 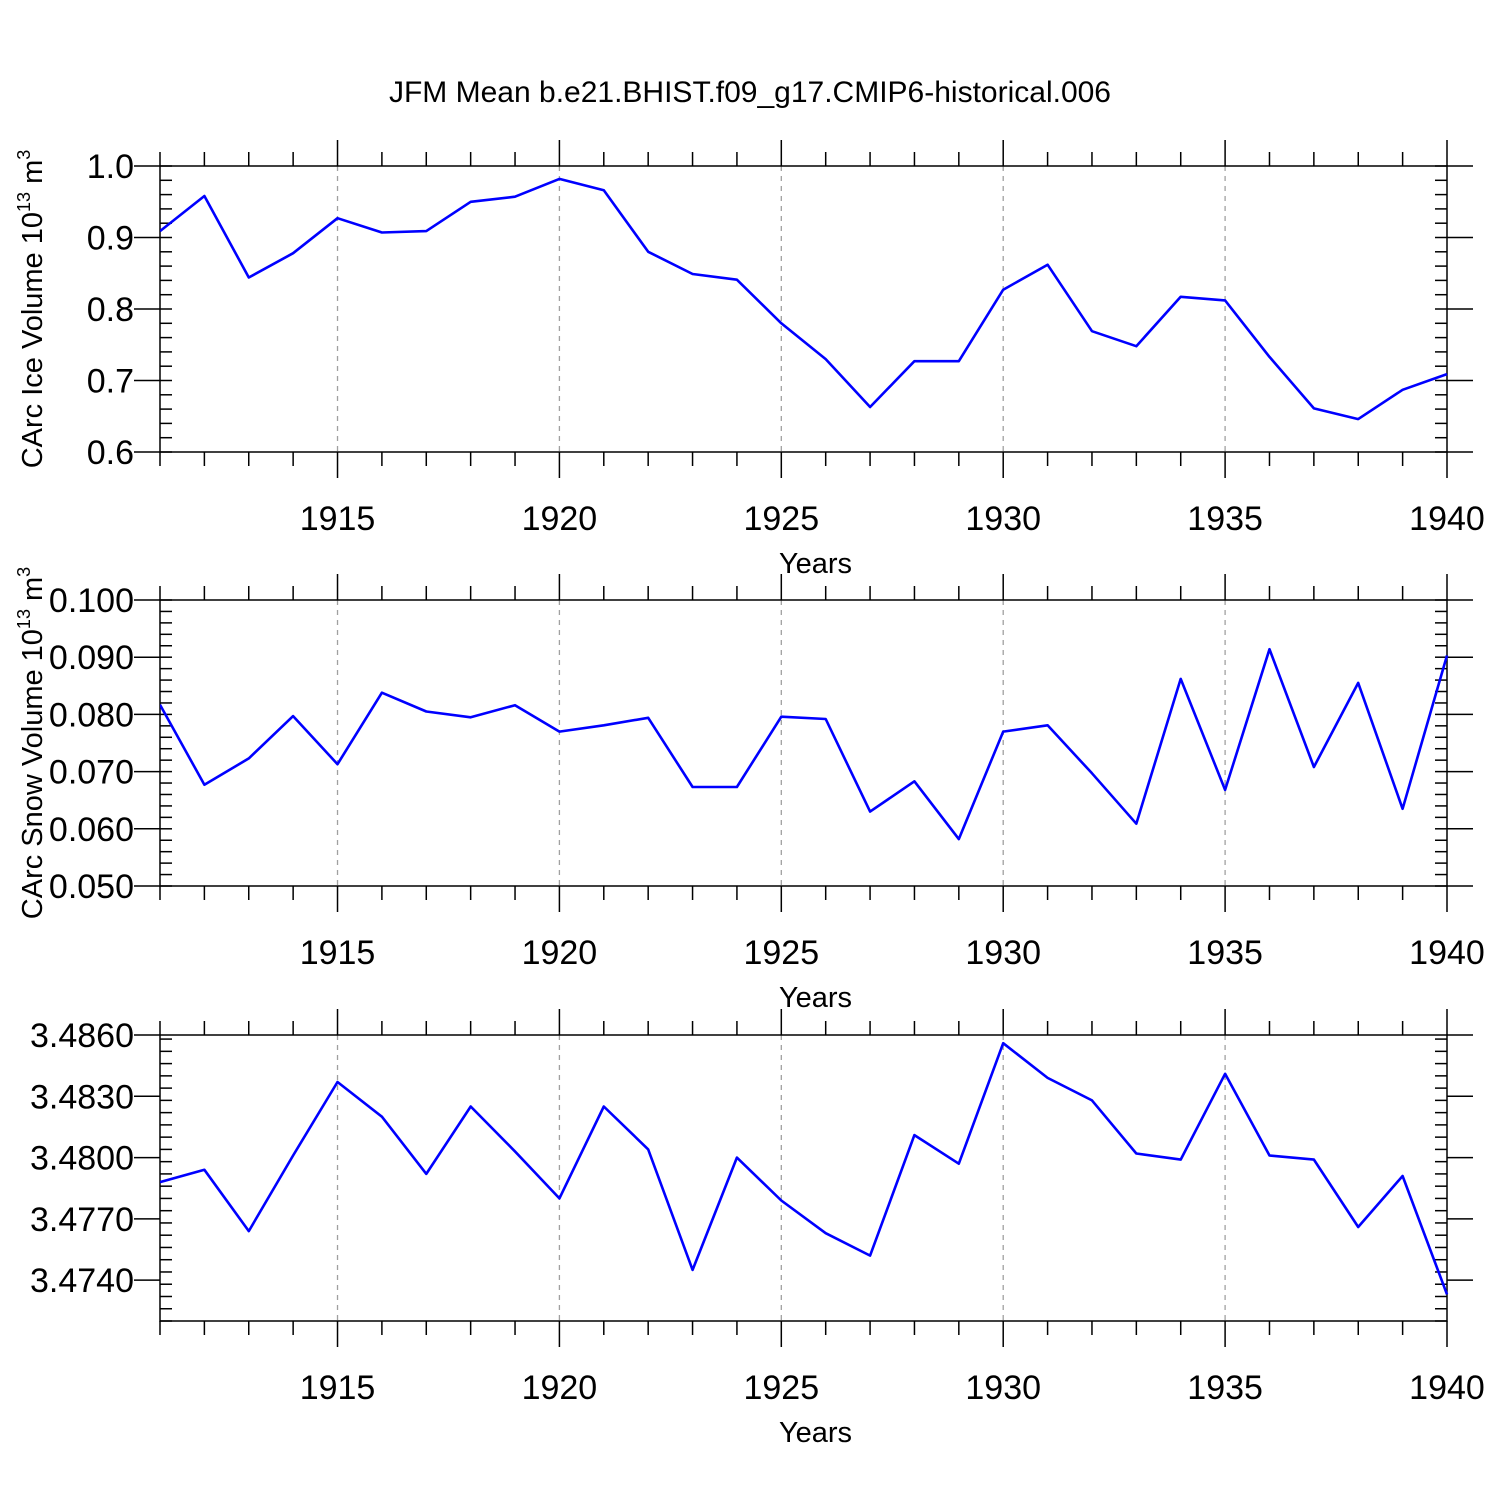 I want to click on y-tick-label: 0.070, so click(x=91, y=773).